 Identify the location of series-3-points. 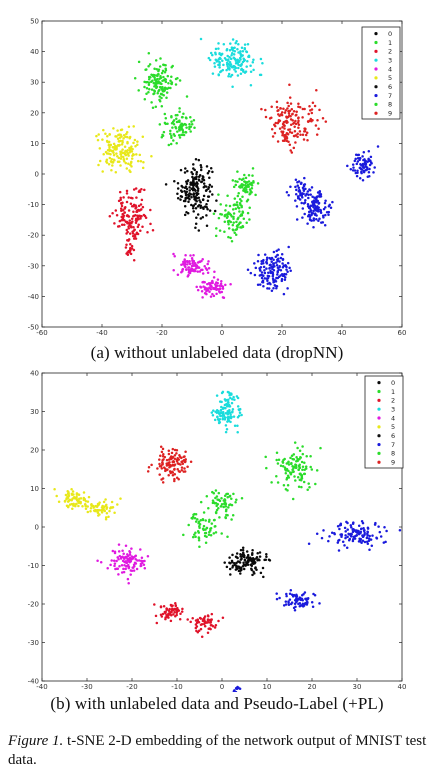
(231, 62).